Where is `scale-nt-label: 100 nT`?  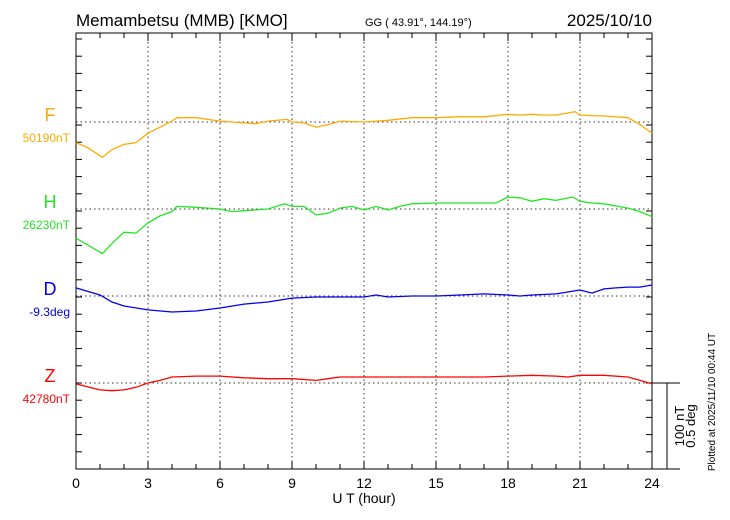 scale-nt-label: 100 nT is located at coordinates (679, 426).